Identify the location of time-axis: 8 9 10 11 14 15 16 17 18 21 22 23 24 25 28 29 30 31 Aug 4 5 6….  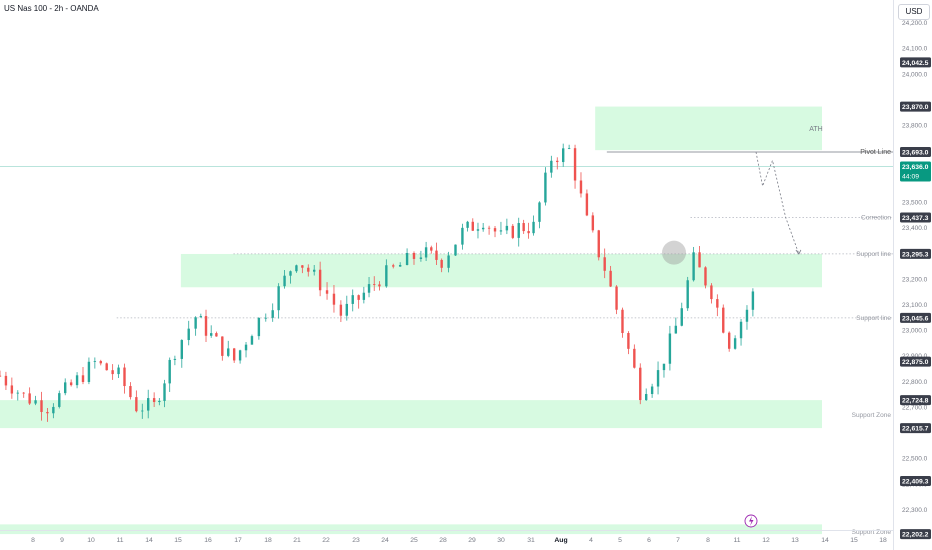
(446, 537).